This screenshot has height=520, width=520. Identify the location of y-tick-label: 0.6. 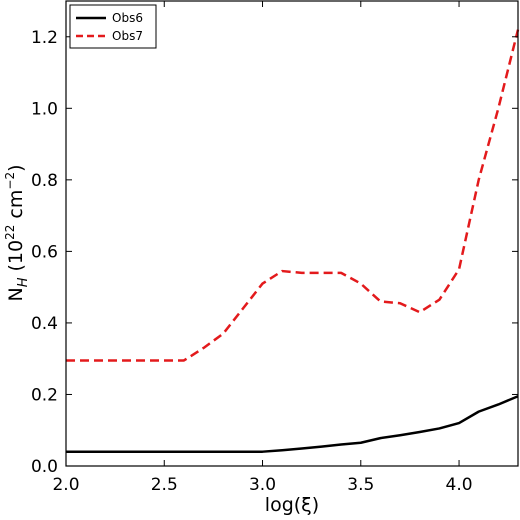
(44, 252).